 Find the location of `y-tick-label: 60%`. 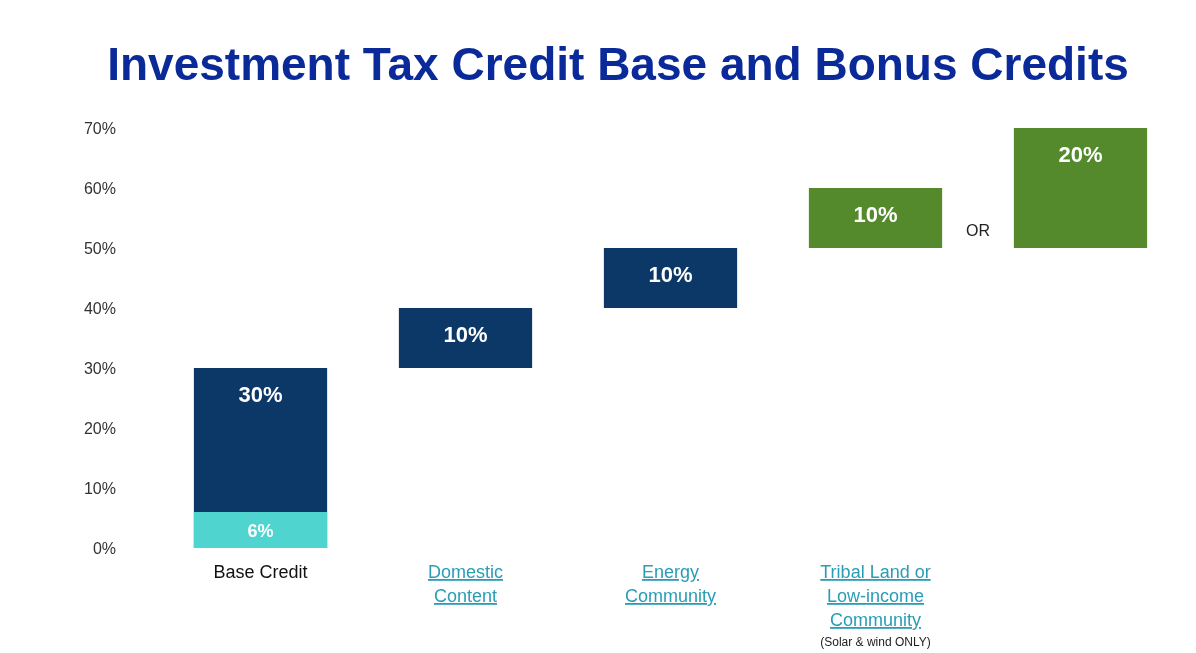

y-tick-label: 60% is located at coordinates (99, 188).